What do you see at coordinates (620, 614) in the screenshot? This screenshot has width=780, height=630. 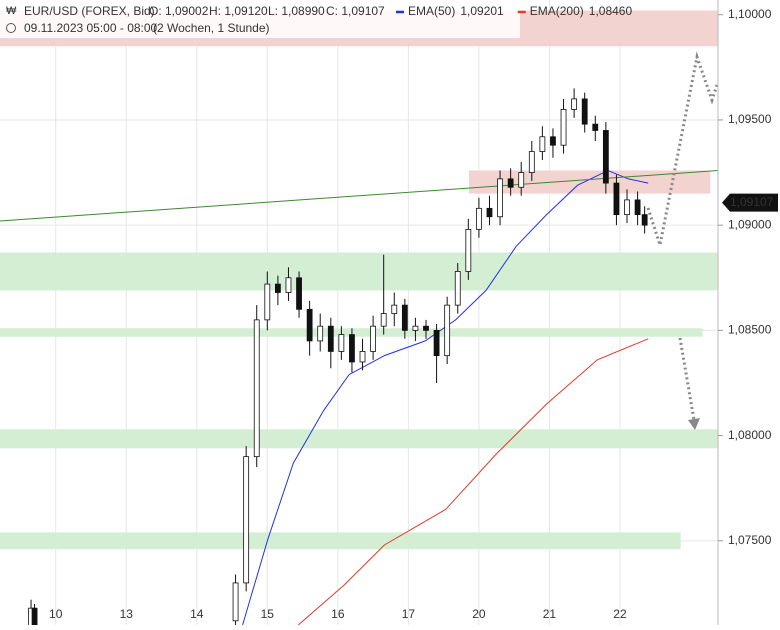 I see `x-tick-label: 22` at bounding box center [620, 614].